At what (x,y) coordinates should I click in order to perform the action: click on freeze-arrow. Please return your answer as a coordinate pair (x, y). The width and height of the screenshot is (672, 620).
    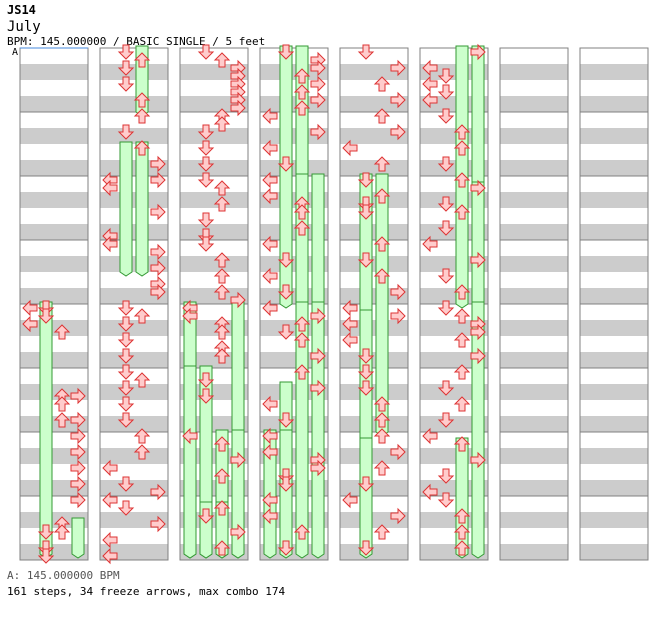
    Looking at the image, I should click on (286, 494).